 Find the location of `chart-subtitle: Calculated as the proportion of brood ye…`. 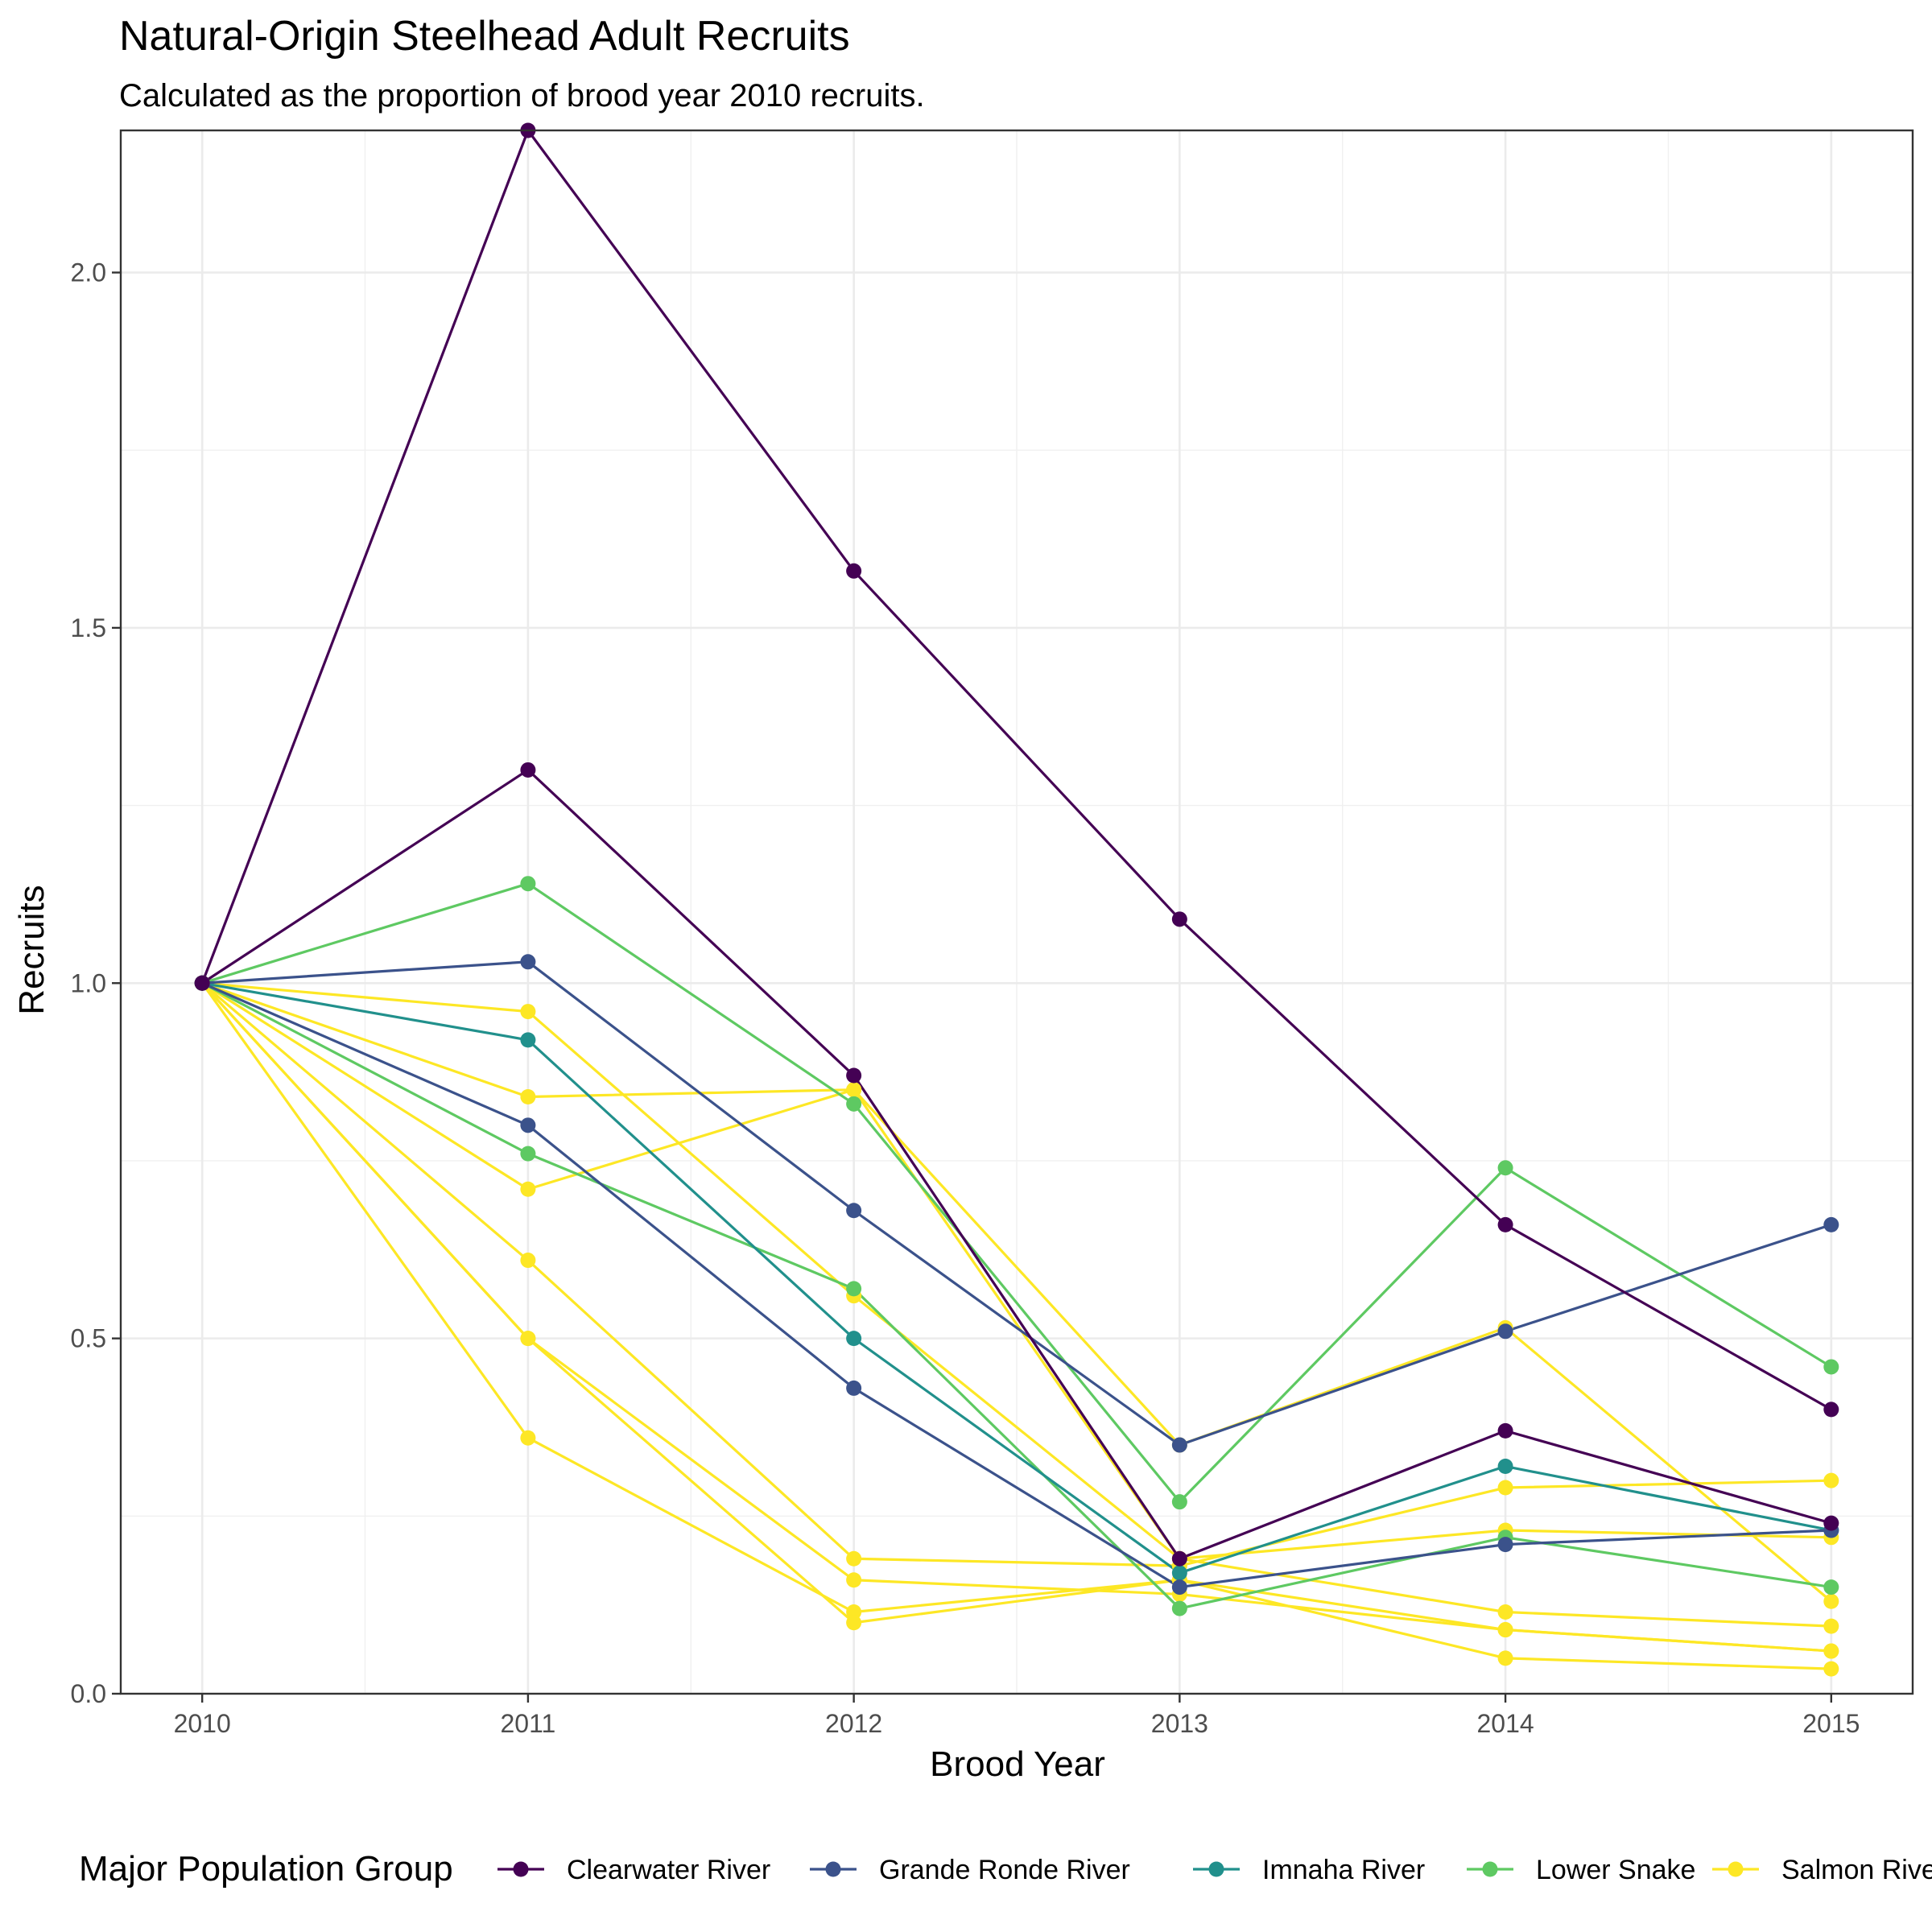

chart-subtitle: Calculated as the proportion of brood ye… is located at coordinates (522, 96).